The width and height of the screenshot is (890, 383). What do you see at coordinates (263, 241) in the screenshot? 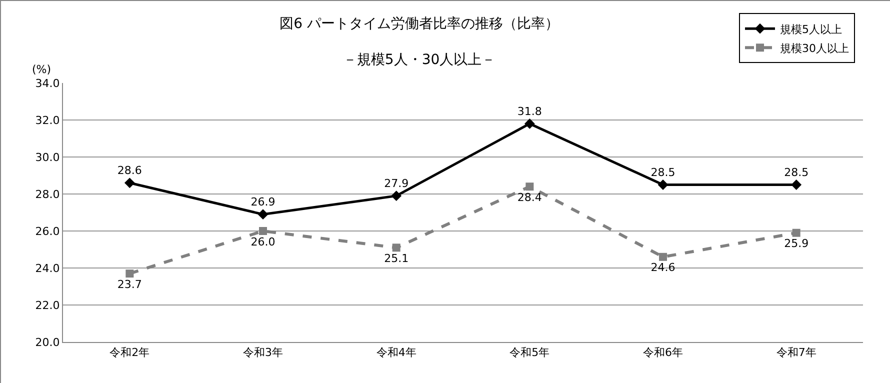
I see `data-label: 26.0` at bounding box center [263, 241].